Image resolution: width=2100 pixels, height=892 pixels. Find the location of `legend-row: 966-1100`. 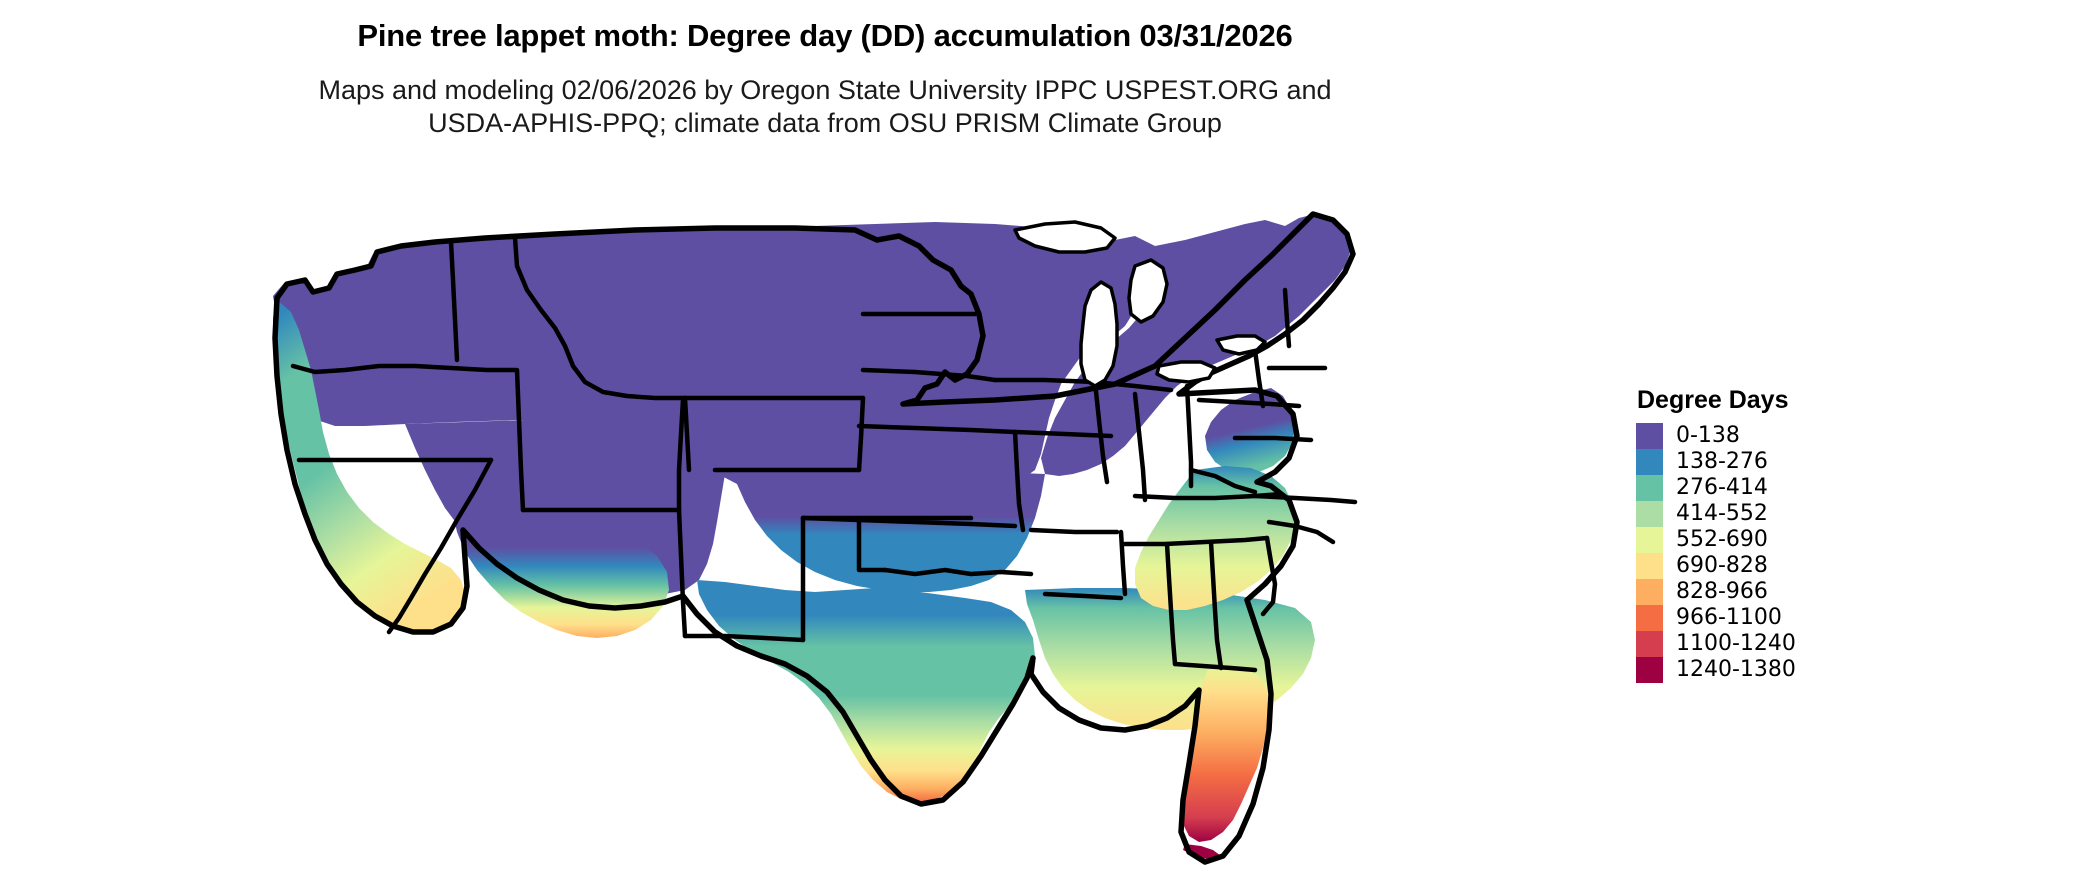

legend-row: 966-1100 is located at coordinates (1716, 618).